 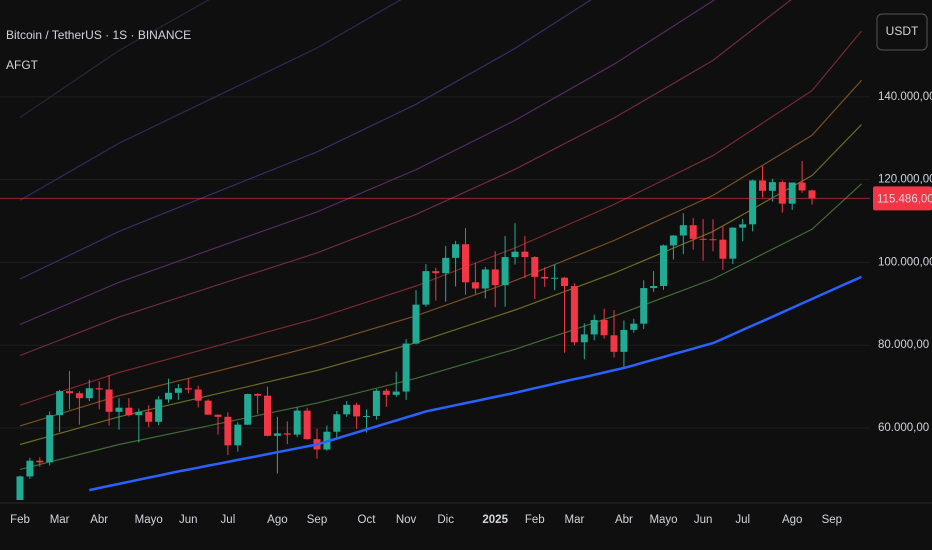 What do you see at coordinates (445, 520) in the screenshot?
I see `x-tick-label: Dic` at bounding box center [445, 520].